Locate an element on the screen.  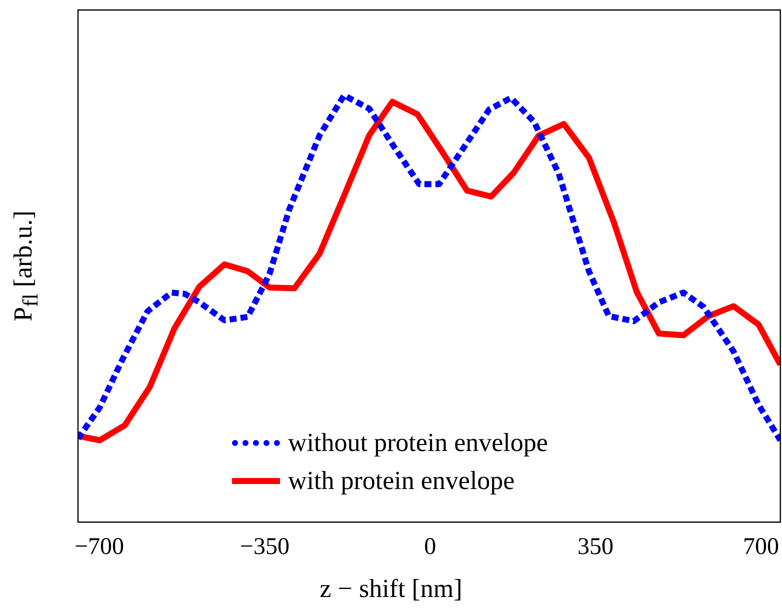
x-tick-label: 700 is located at coordinates (760, 547).